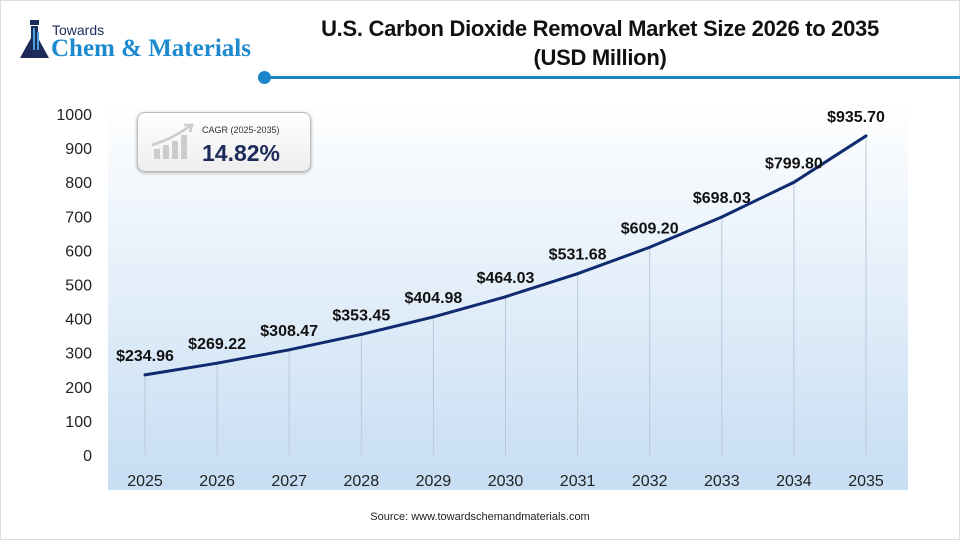  I want to click on y-tick-label: 0, so click(87, 456).